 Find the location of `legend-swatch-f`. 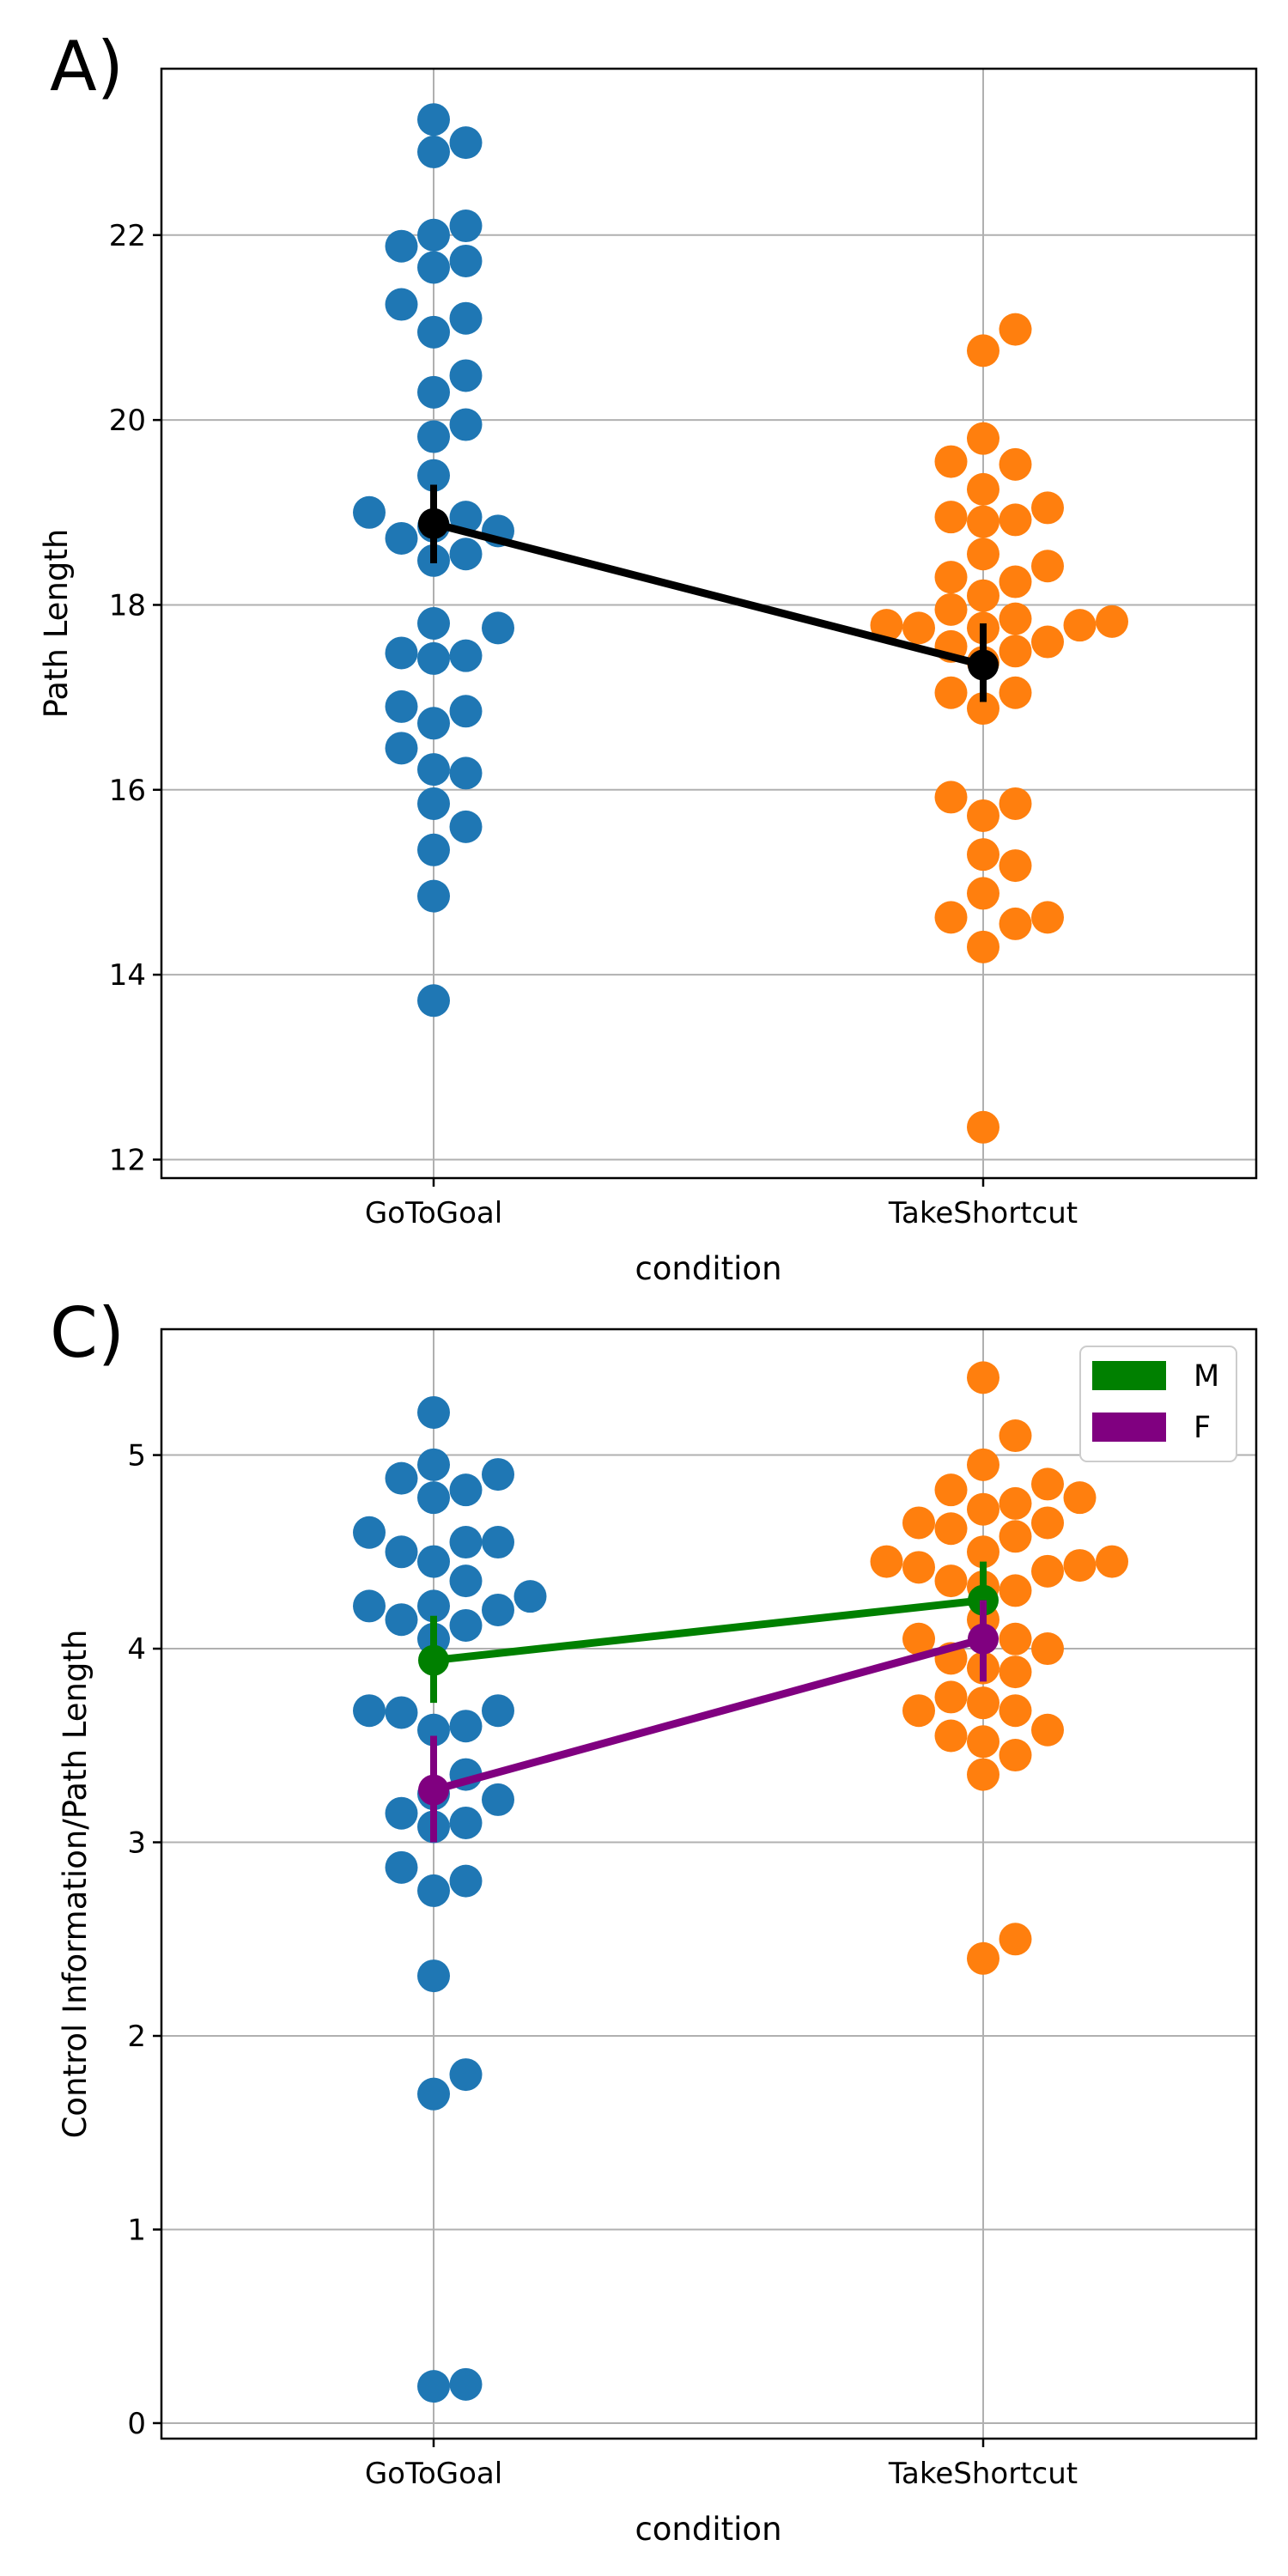

legend-swatch-f is located at coordinates (1129, 1427).